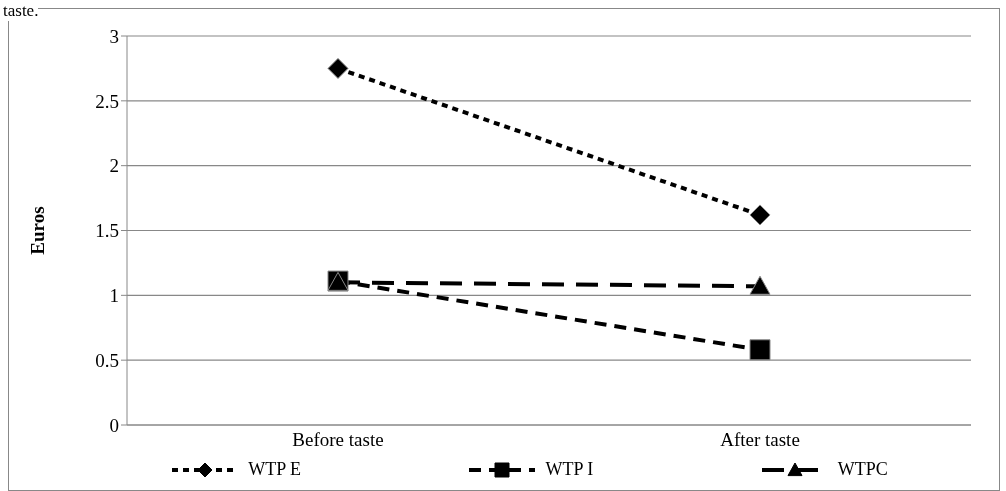 The width and height of the screenshot is (1006, 491). What do you see at coordinates (107, 101) in the screenshot?
I see `y-tick-label: 2.5` at bounding box center [107, 101].